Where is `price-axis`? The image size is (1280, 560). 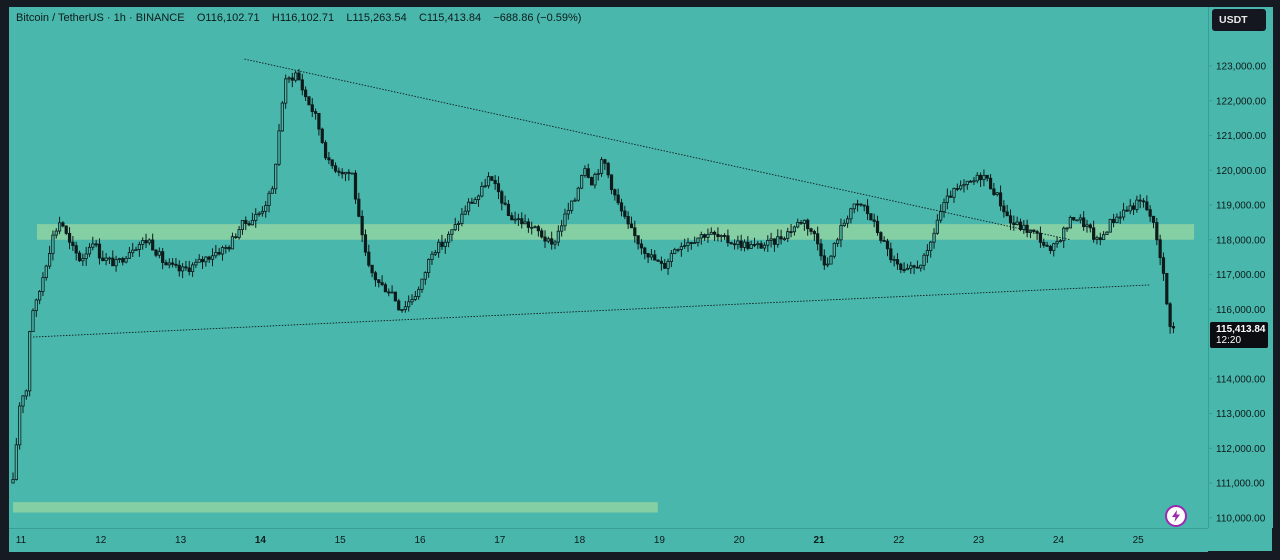 price-axis is located at coordinates (1240, 267).